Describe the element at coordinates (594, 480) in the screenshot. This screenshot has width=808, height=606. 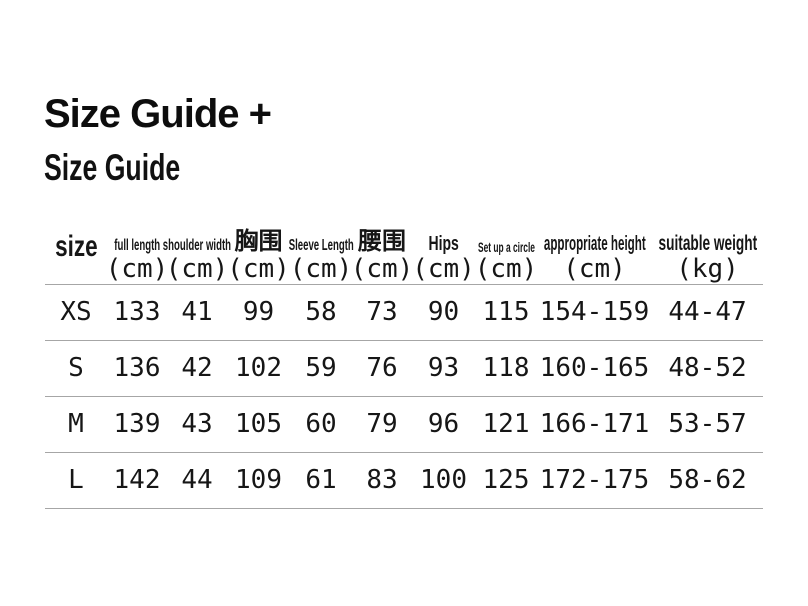
I see `cell-appropriate-height: 172-175` at that location.